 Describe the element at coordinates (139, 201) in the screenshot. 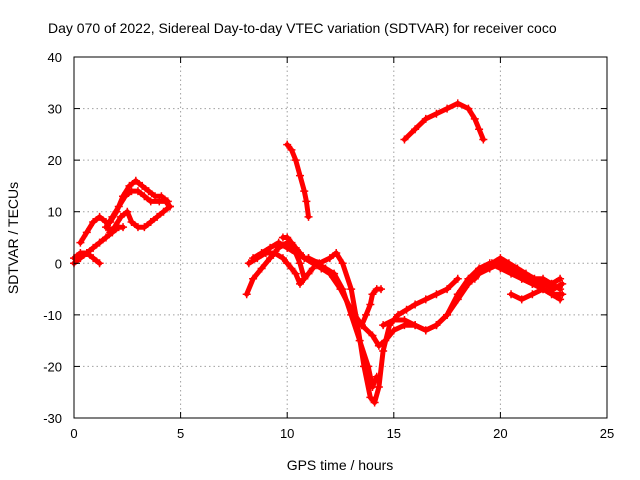

I see `series-arc4` at that location.